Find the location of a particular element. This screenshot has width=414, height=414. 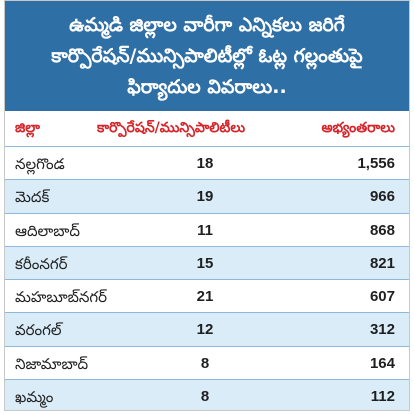

table-row: ఖమ్మం 8 112 is located at coordinates (207, 394).